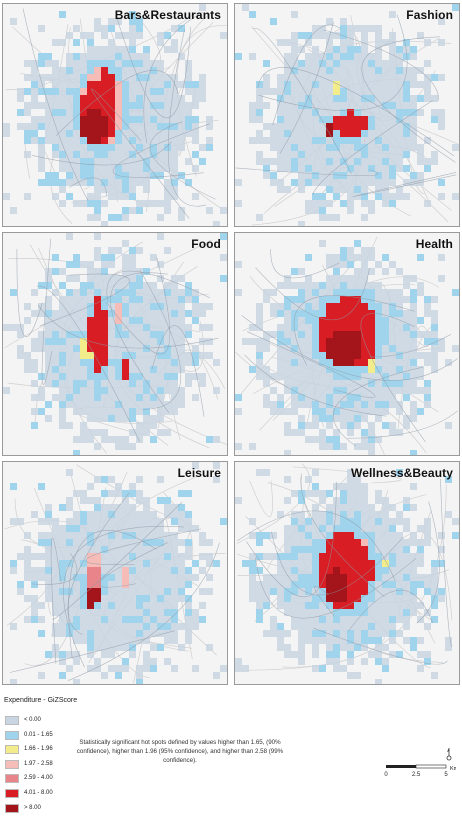  What do you see at coordinates (316, 545) in the screenshot?
I see `road-line` at bounding box center [316, 545].